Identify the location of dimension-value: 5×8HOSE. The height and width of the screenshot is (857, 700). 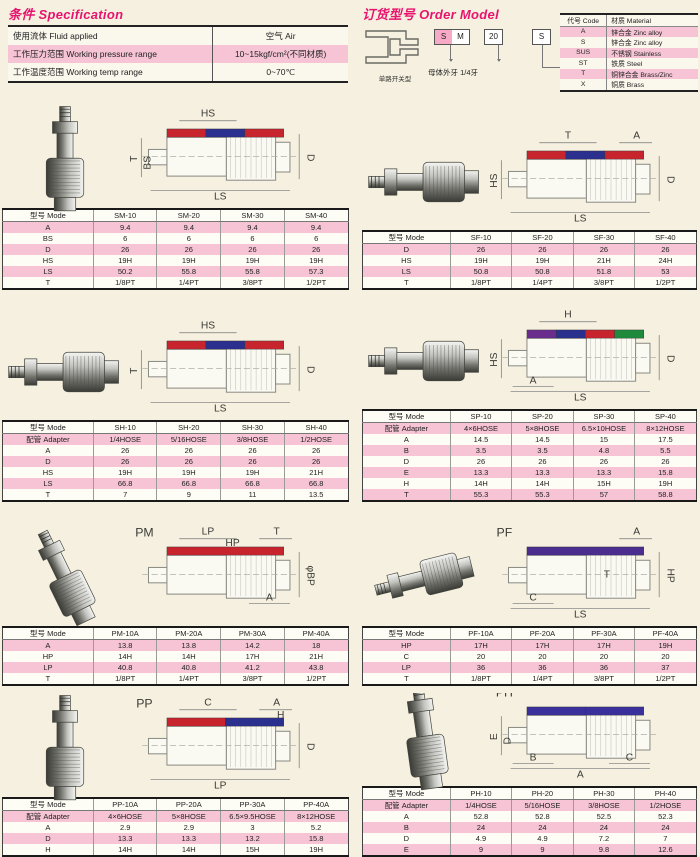
(188, 816).